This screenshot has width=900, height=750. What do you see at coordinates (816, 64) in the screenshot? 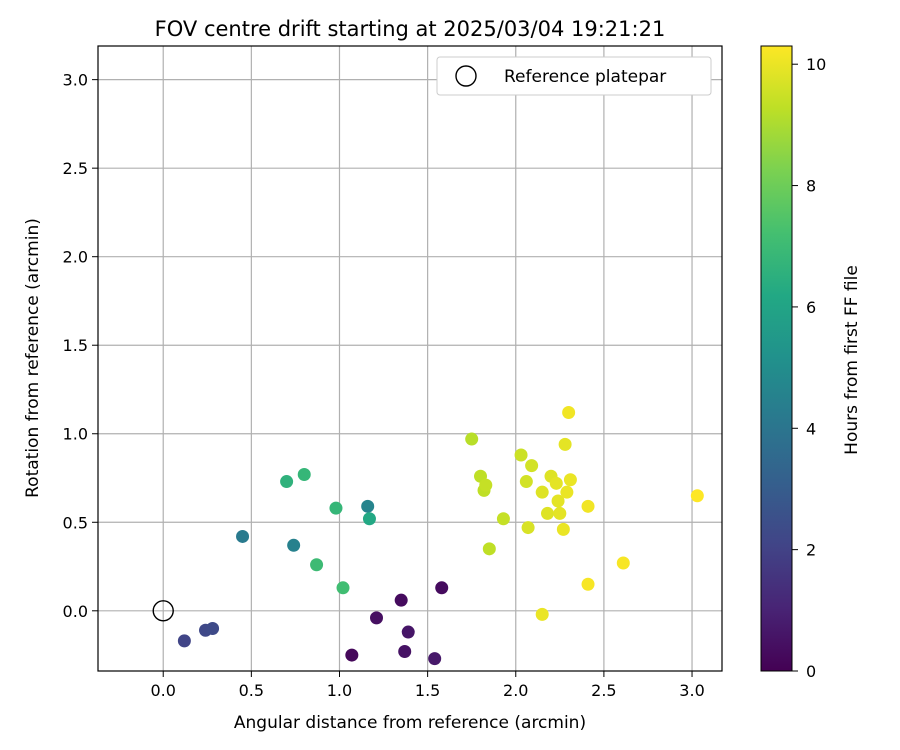
I see `colorbar-tick-label: 10` at bounding box center [816, 64].